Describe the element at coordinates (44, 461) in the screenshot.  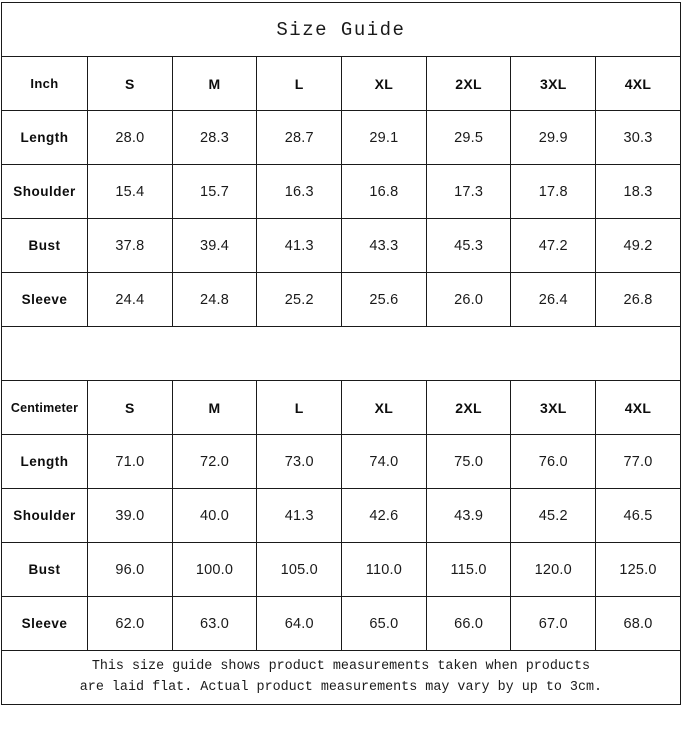
I see `row-label-length-cm: Length` at that location.